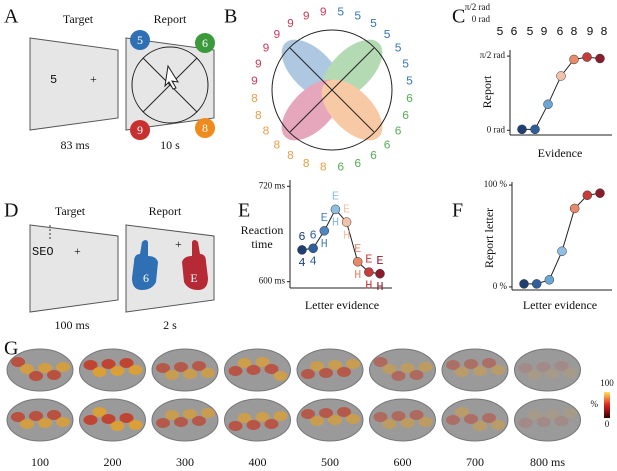  Describe the element at coordinates (230, 17) in the screenshot. I see `panel-label: B` at that location.